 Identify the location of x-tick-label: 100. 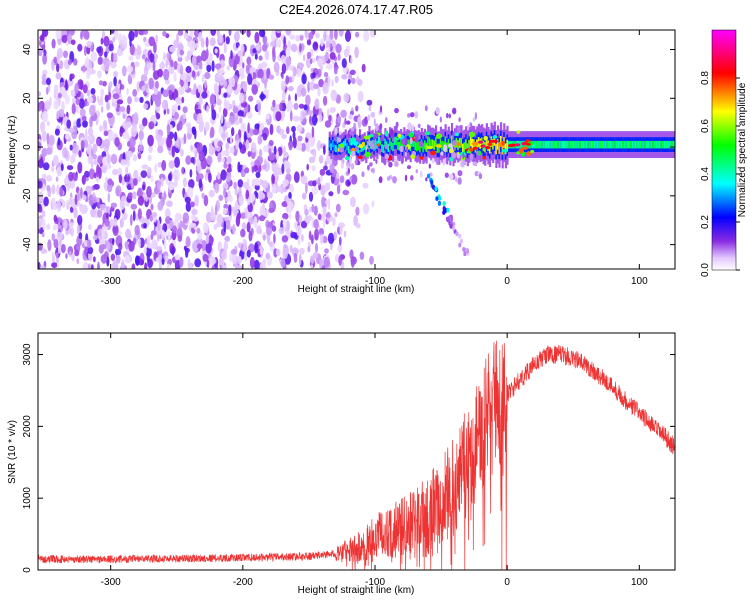
(639, 281).